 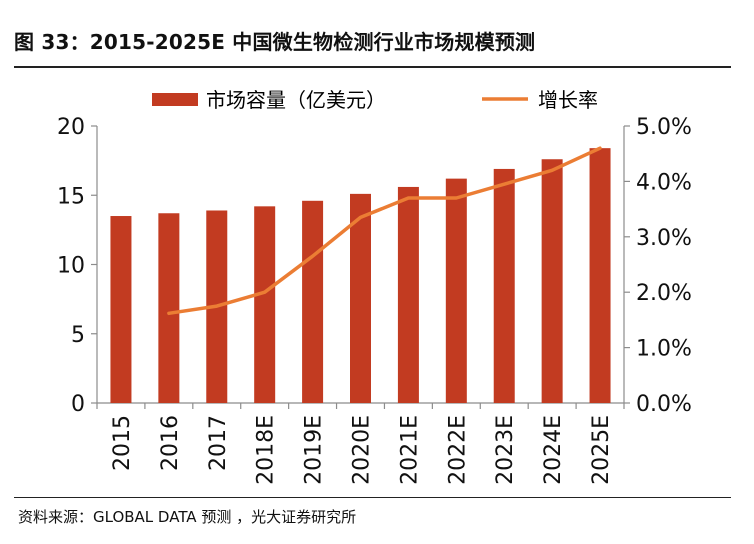 I want to click on left-tick-label: 10, so click(x=71, y=266).